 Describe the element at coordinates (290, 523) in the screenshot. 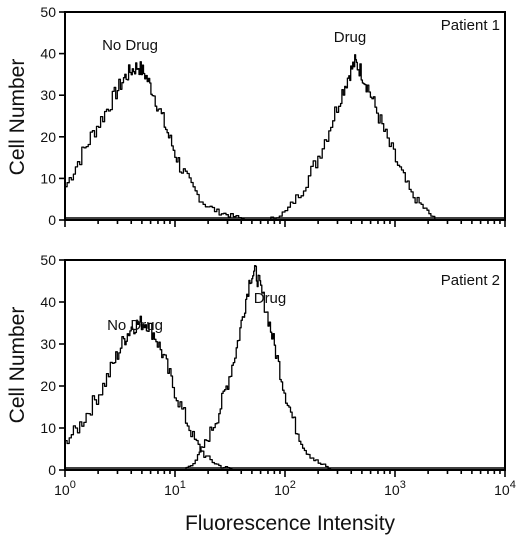

I see `x-axis-label: Fluorescence Intensity` at that location.